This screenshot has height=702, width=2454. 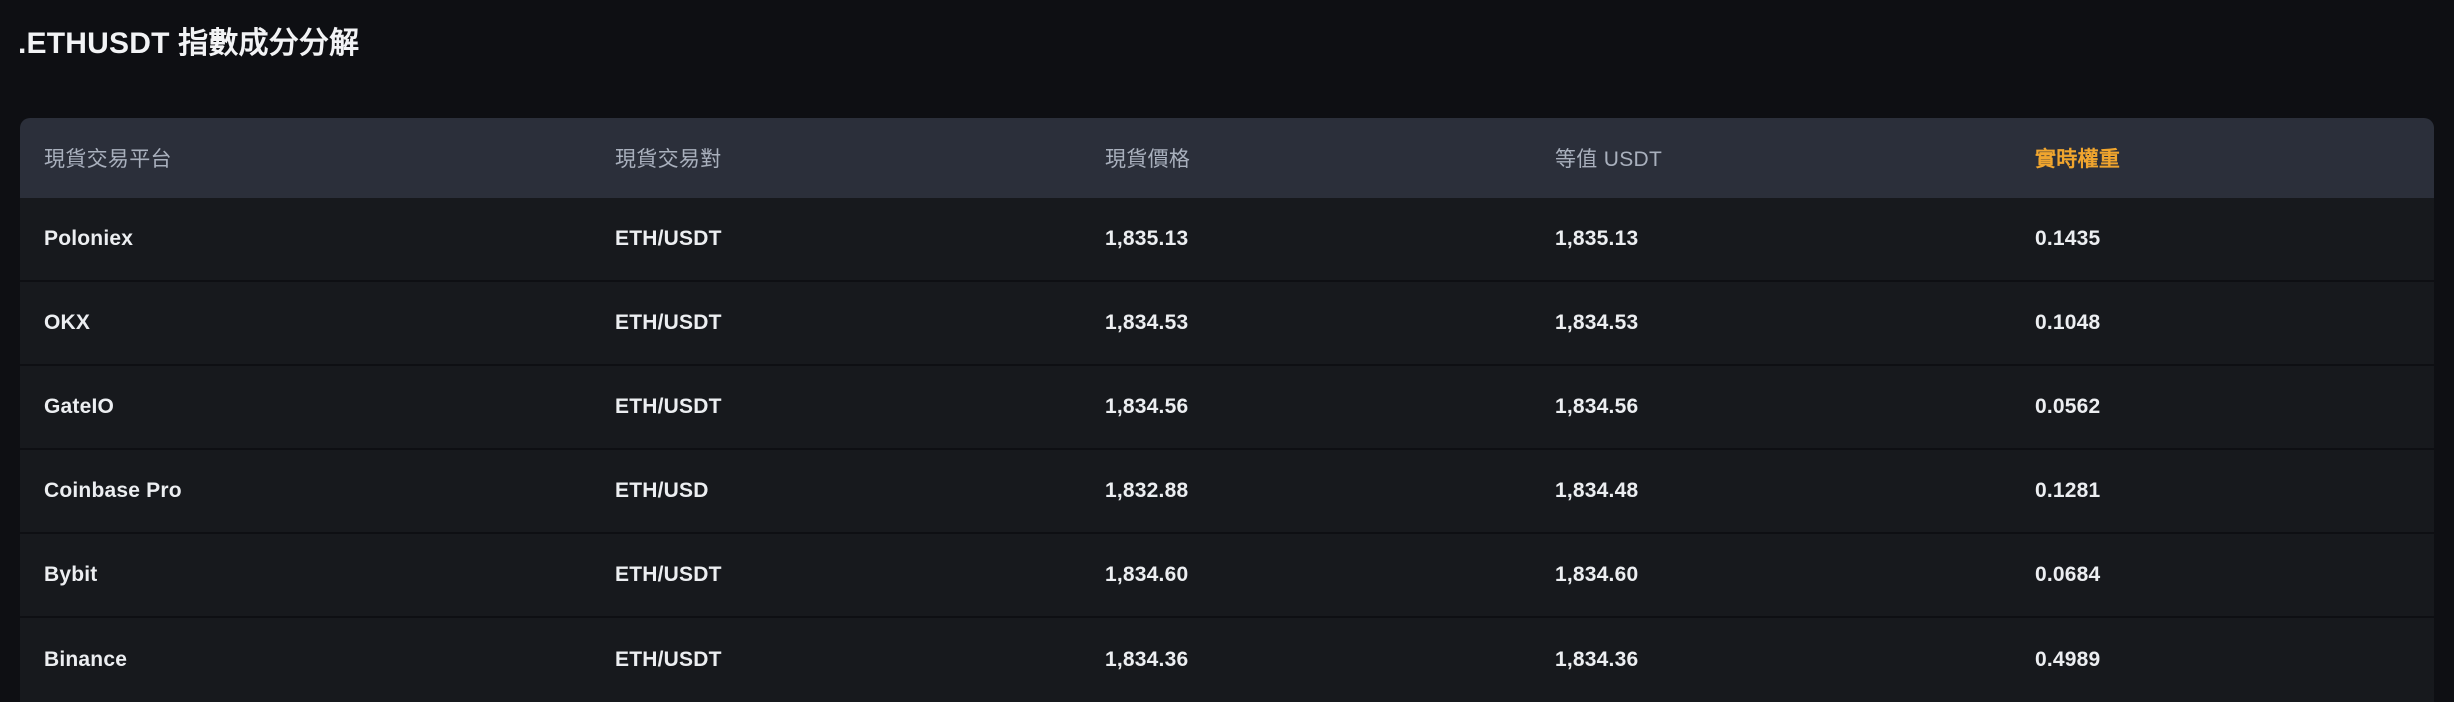 What do you see at coordinates (668, 159) in the screenshot?
I see `column-header-pair: 現貨交易對` at bounding box center [668, 159].